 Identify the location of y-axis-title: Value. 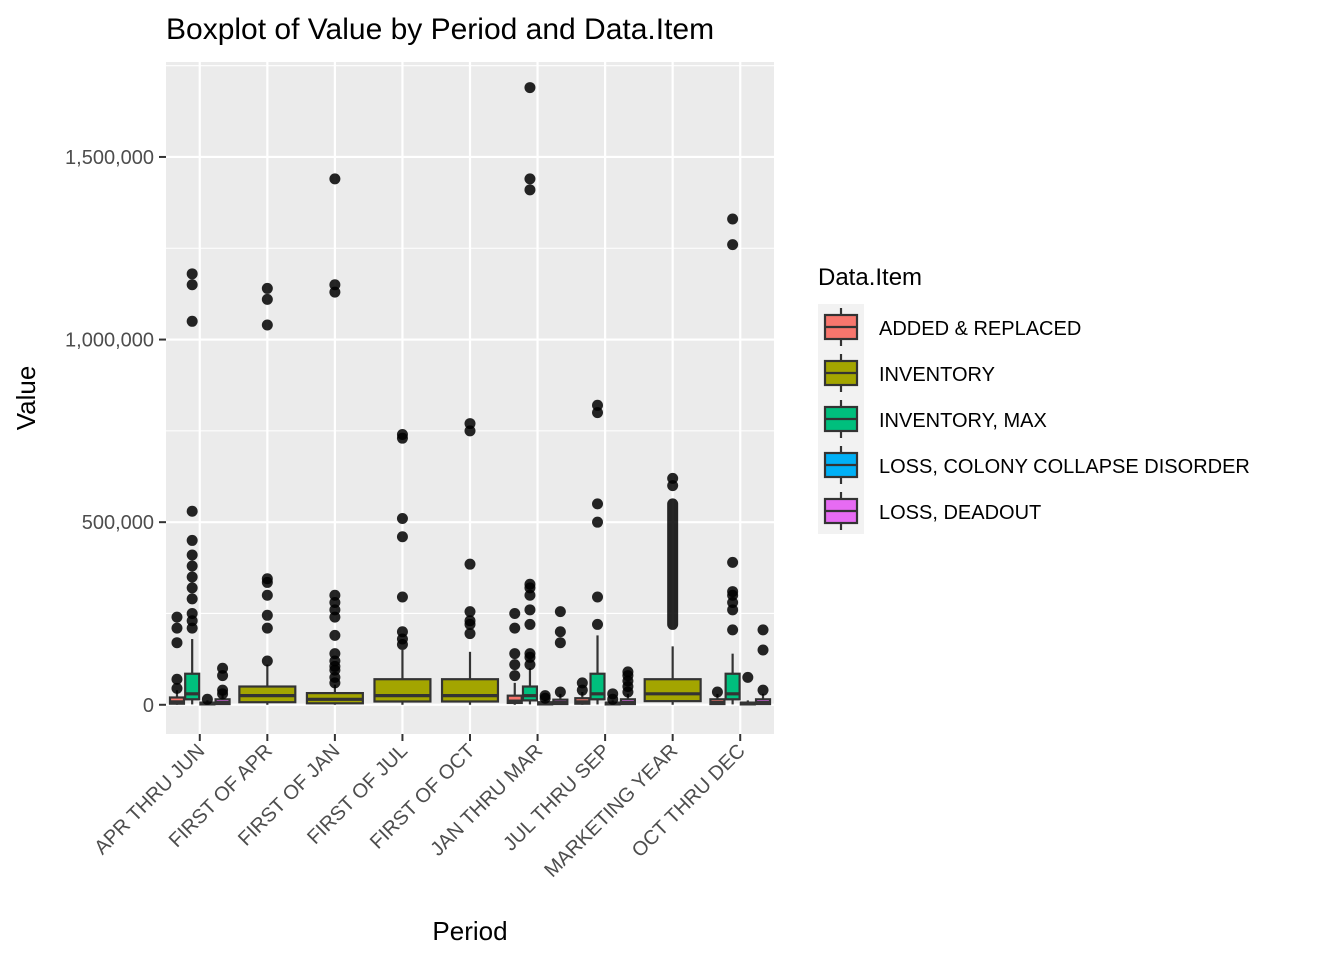
(26, 398).